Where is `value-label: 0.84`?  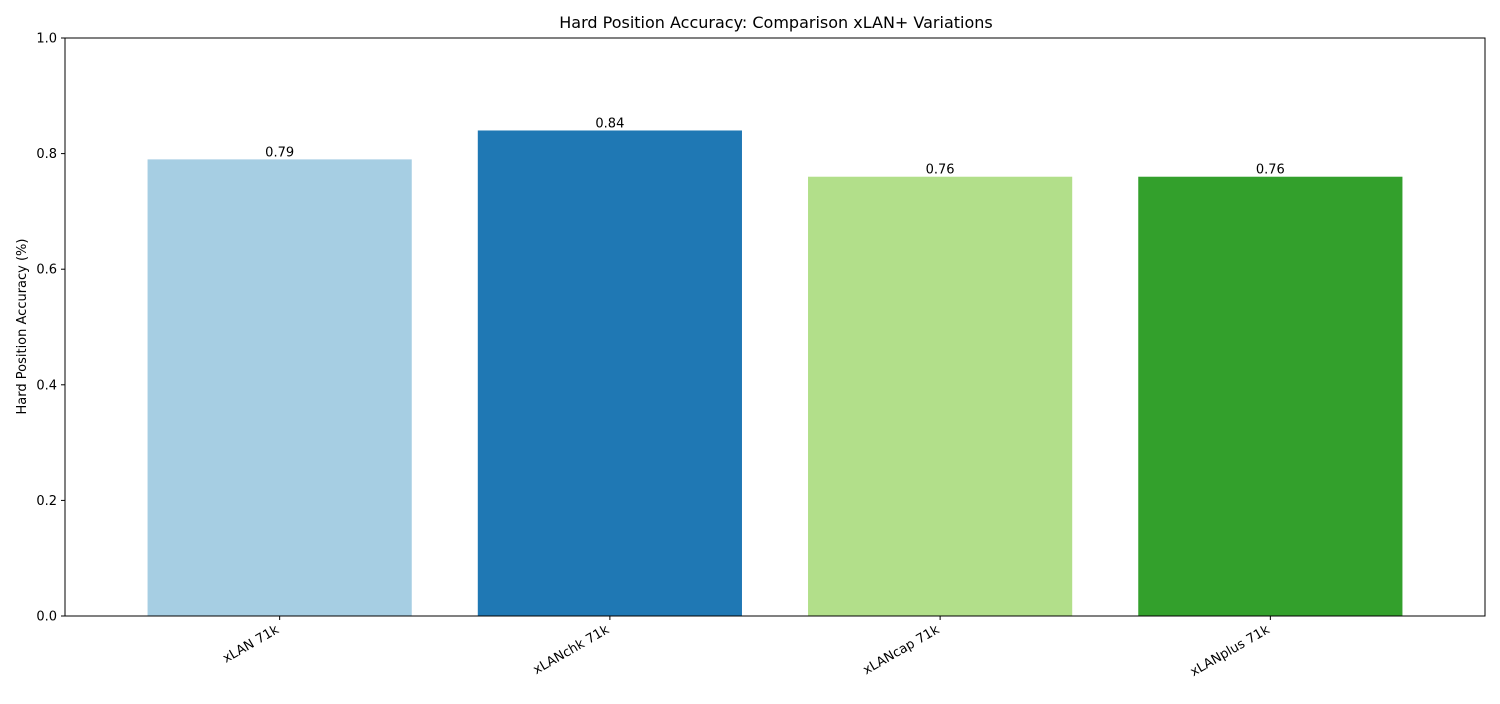
value-label: 0.84 is located at coordinates (609, 123).